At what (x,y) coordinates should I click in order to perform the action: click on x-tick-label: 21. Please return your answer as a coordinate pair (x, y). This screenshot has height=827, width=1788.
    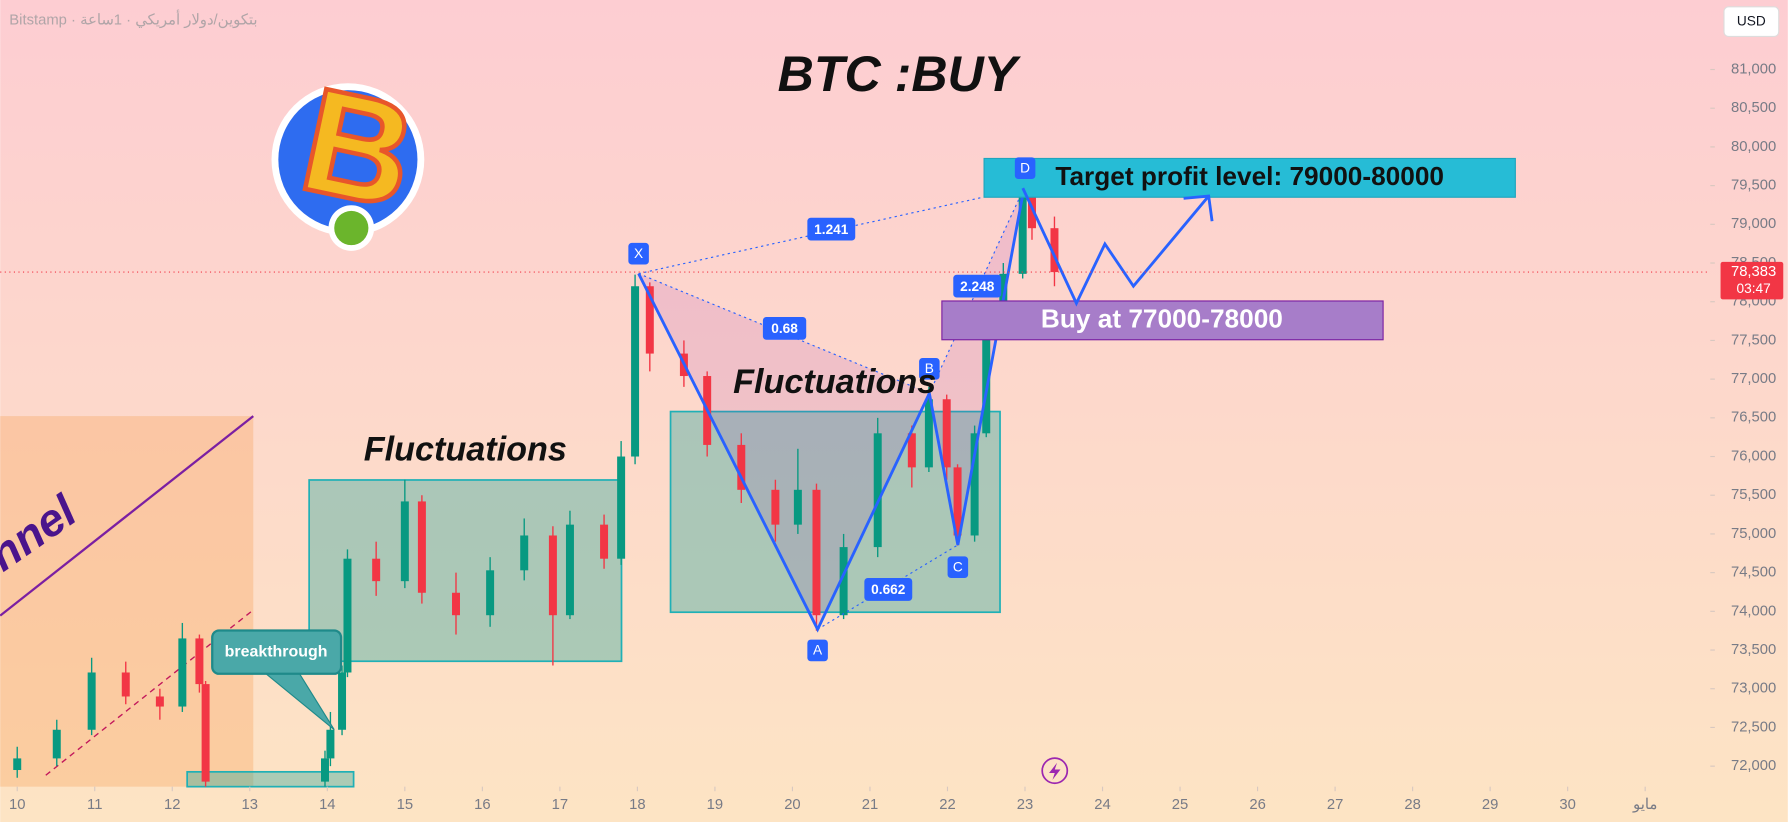
    Looking at the image, I should click on (870, 805).